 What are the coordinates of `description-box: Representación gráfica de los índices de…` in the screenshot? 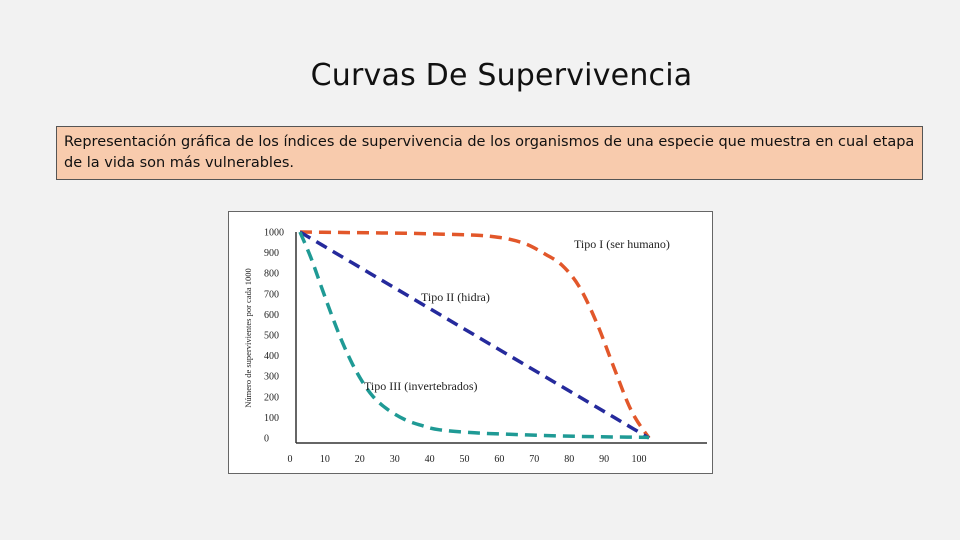 It's located at (489, 153).